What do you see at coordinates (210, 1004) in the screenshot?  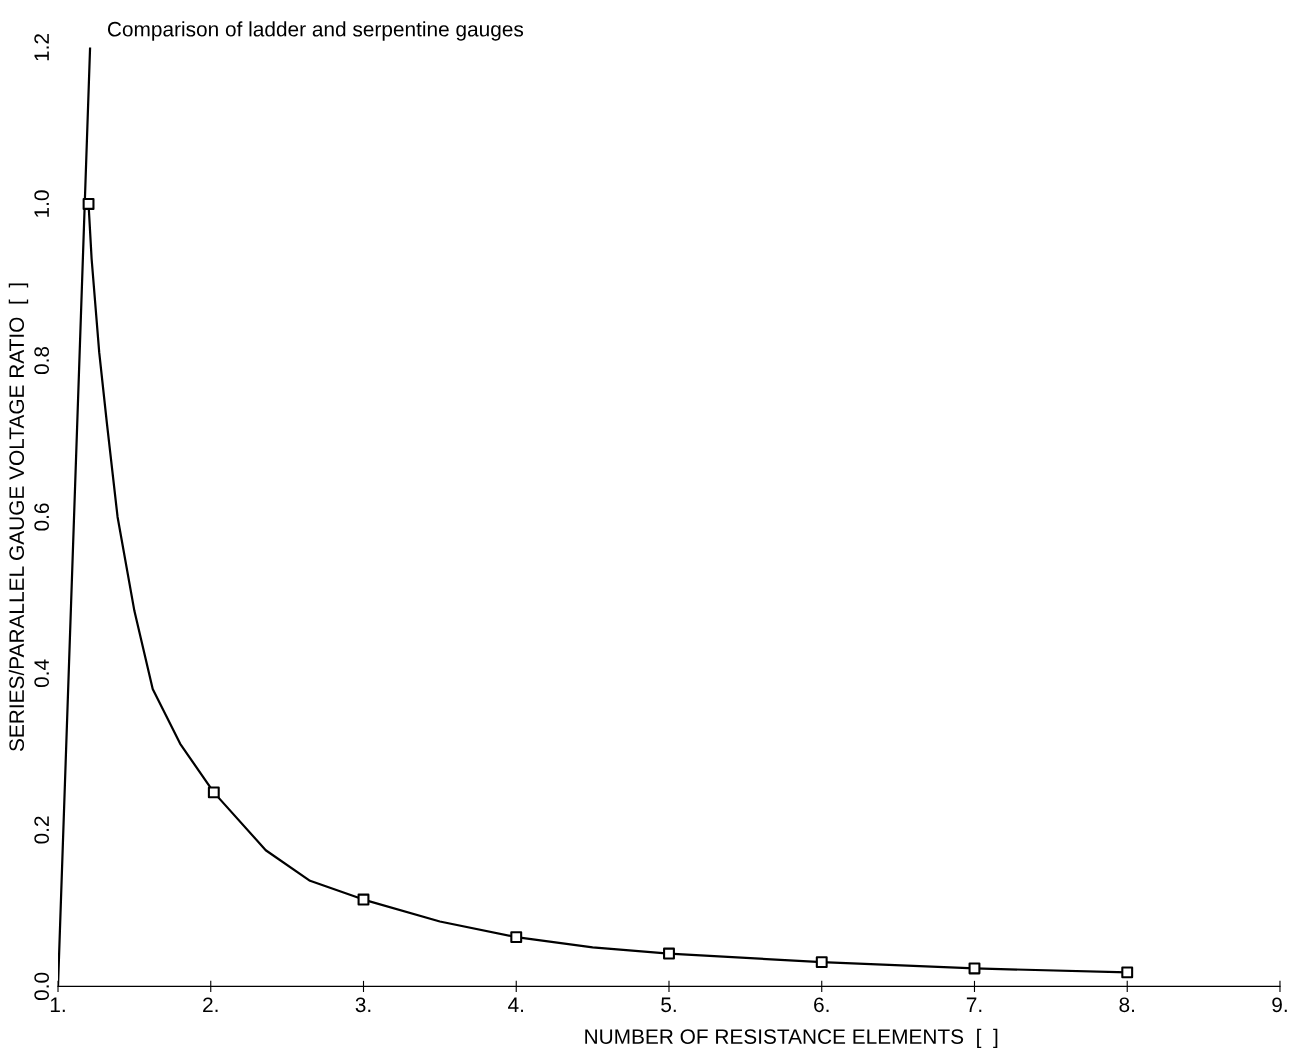 I see `x-tick-label: 2.` at bounding box center [210, 1004].